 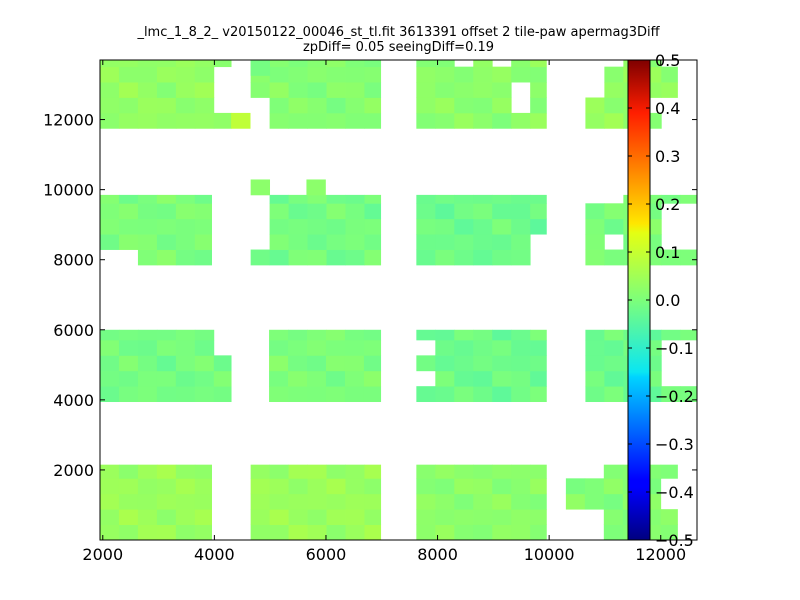 I want to click on chart-title-line2: zpDiff= 0.05 seeingDiff=0.19, so click(x=398, y=47).